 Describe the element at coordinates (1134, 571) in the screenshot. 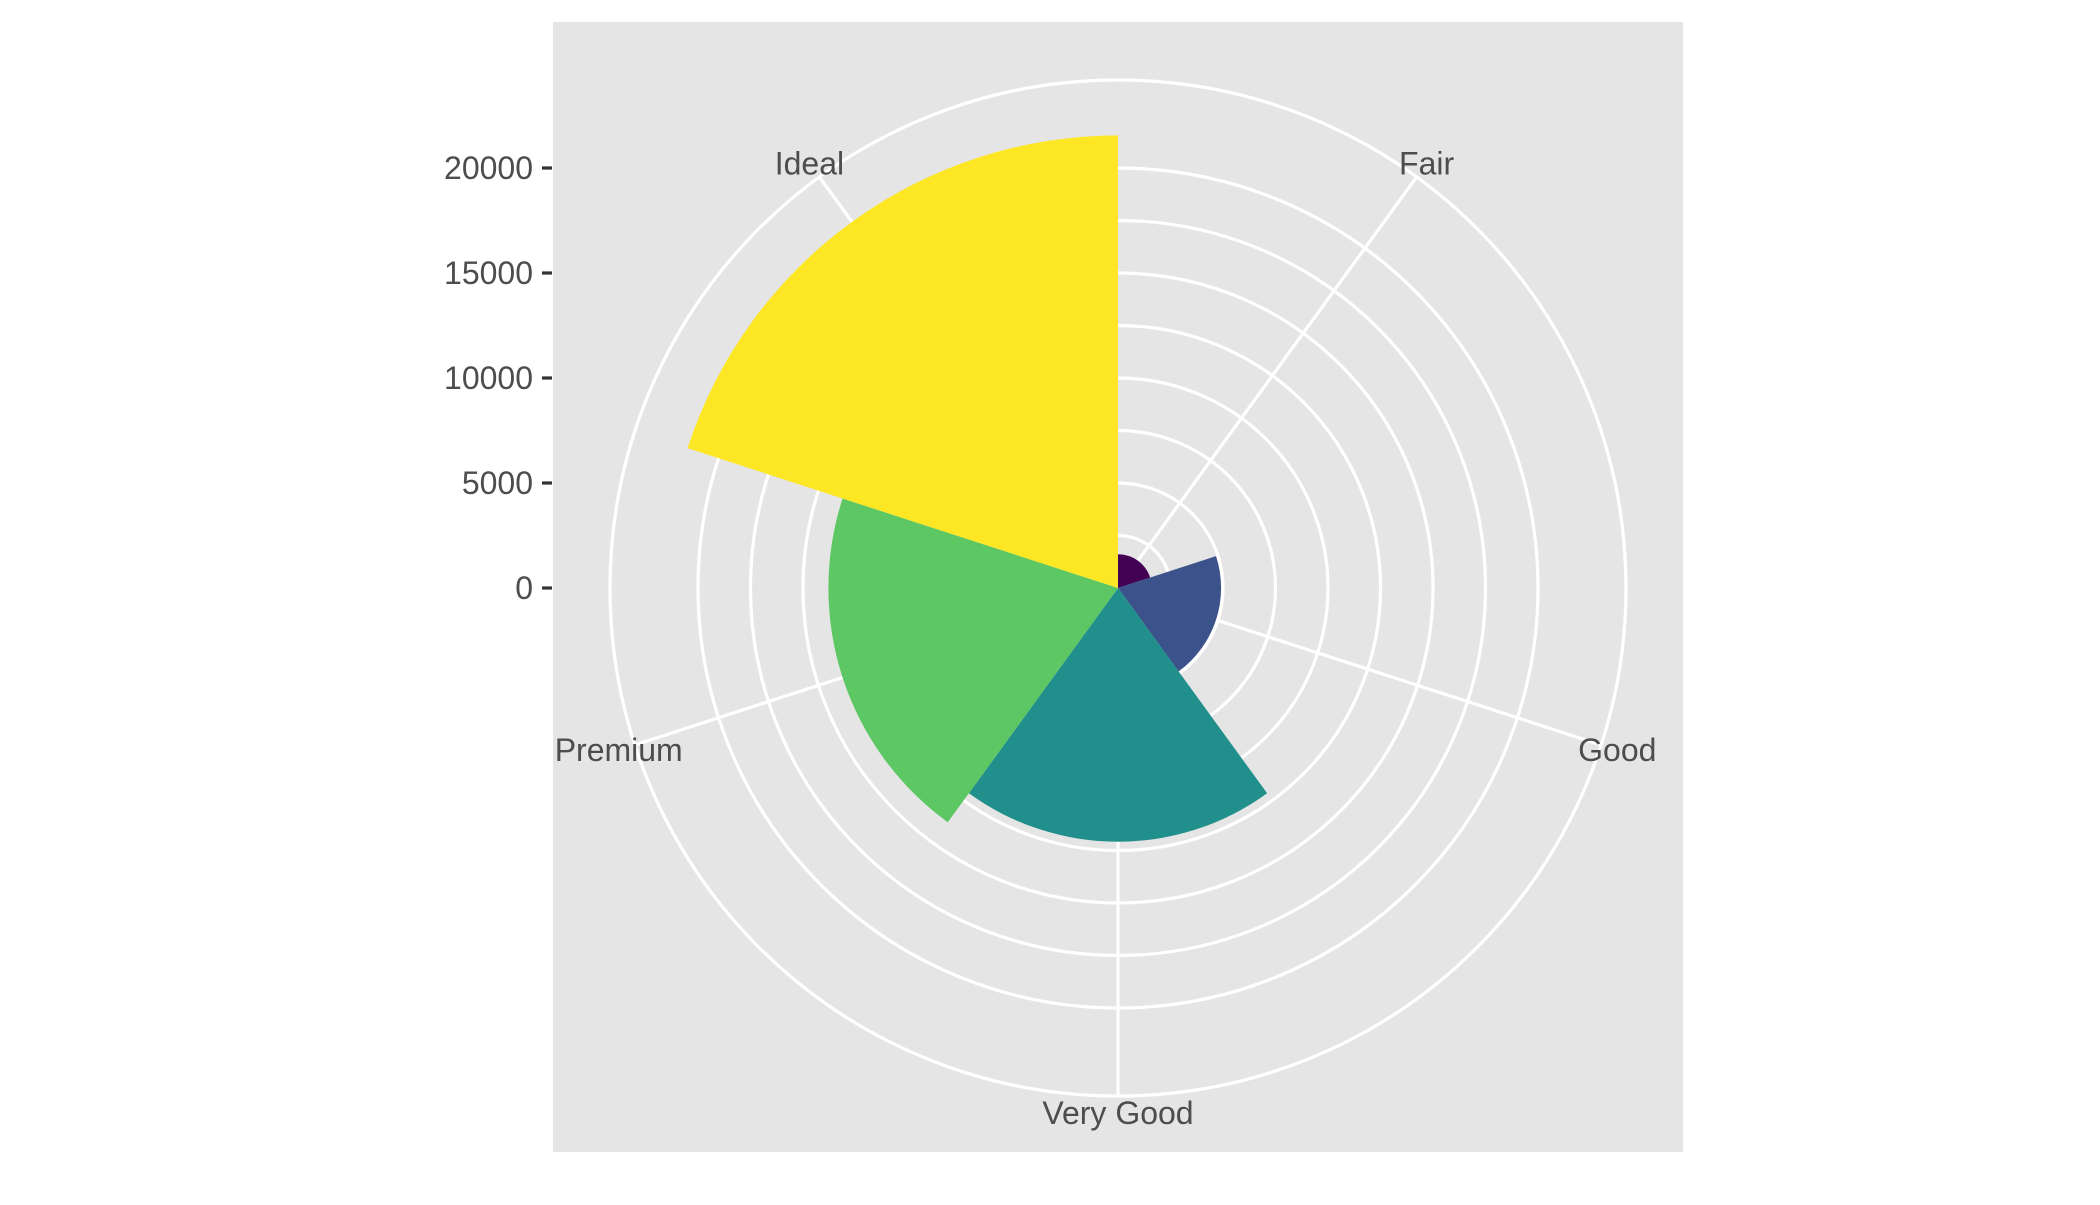

I see `wedge-fair` at that location.